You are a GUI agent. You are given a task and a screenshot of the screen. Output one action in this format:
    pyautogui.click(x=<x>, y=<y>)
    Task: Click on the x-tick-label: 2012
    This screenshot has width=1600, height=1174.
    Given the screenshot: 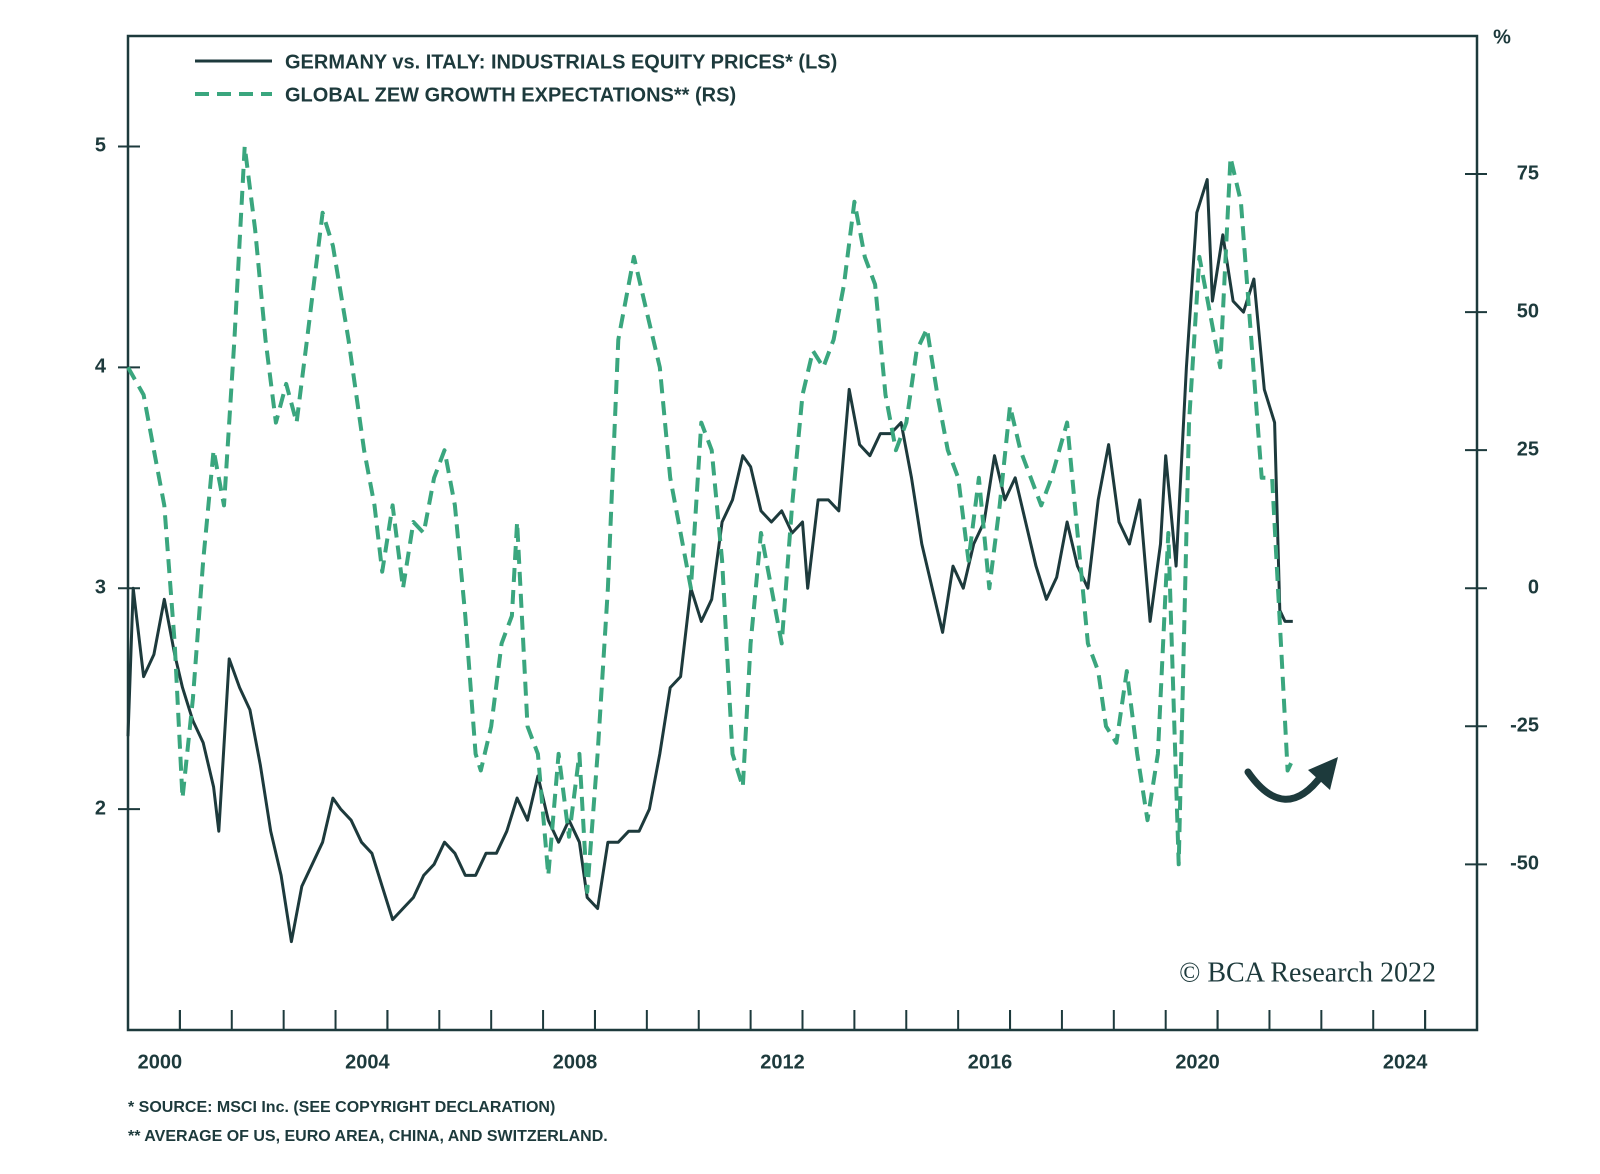 What is the action you would take?
    pyautogui.click(x=782, y=1062)
    